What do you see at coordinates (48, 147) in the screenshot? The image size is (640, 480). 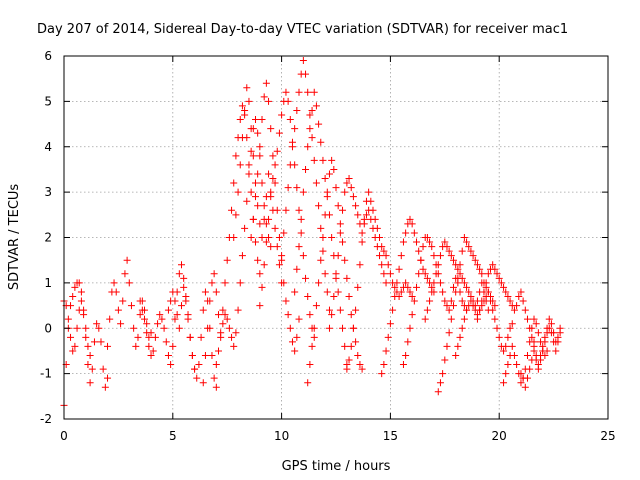 I see `y-tick-label: 4` at bounding box center [48, 147].